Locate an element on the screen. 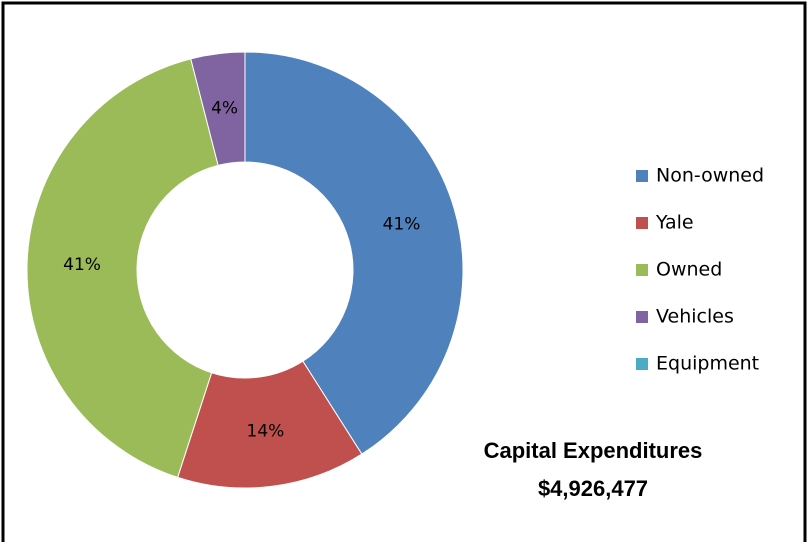 The image size is (810, 542). legend-label: Owned is located at coordinates (689, 270).